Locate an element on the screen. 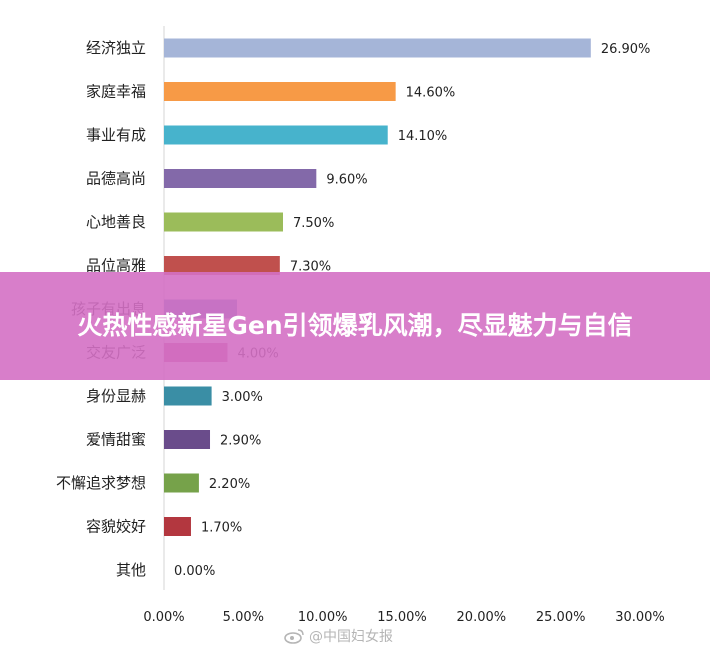  category-label: 其他 is located at coordinates (131, 570).